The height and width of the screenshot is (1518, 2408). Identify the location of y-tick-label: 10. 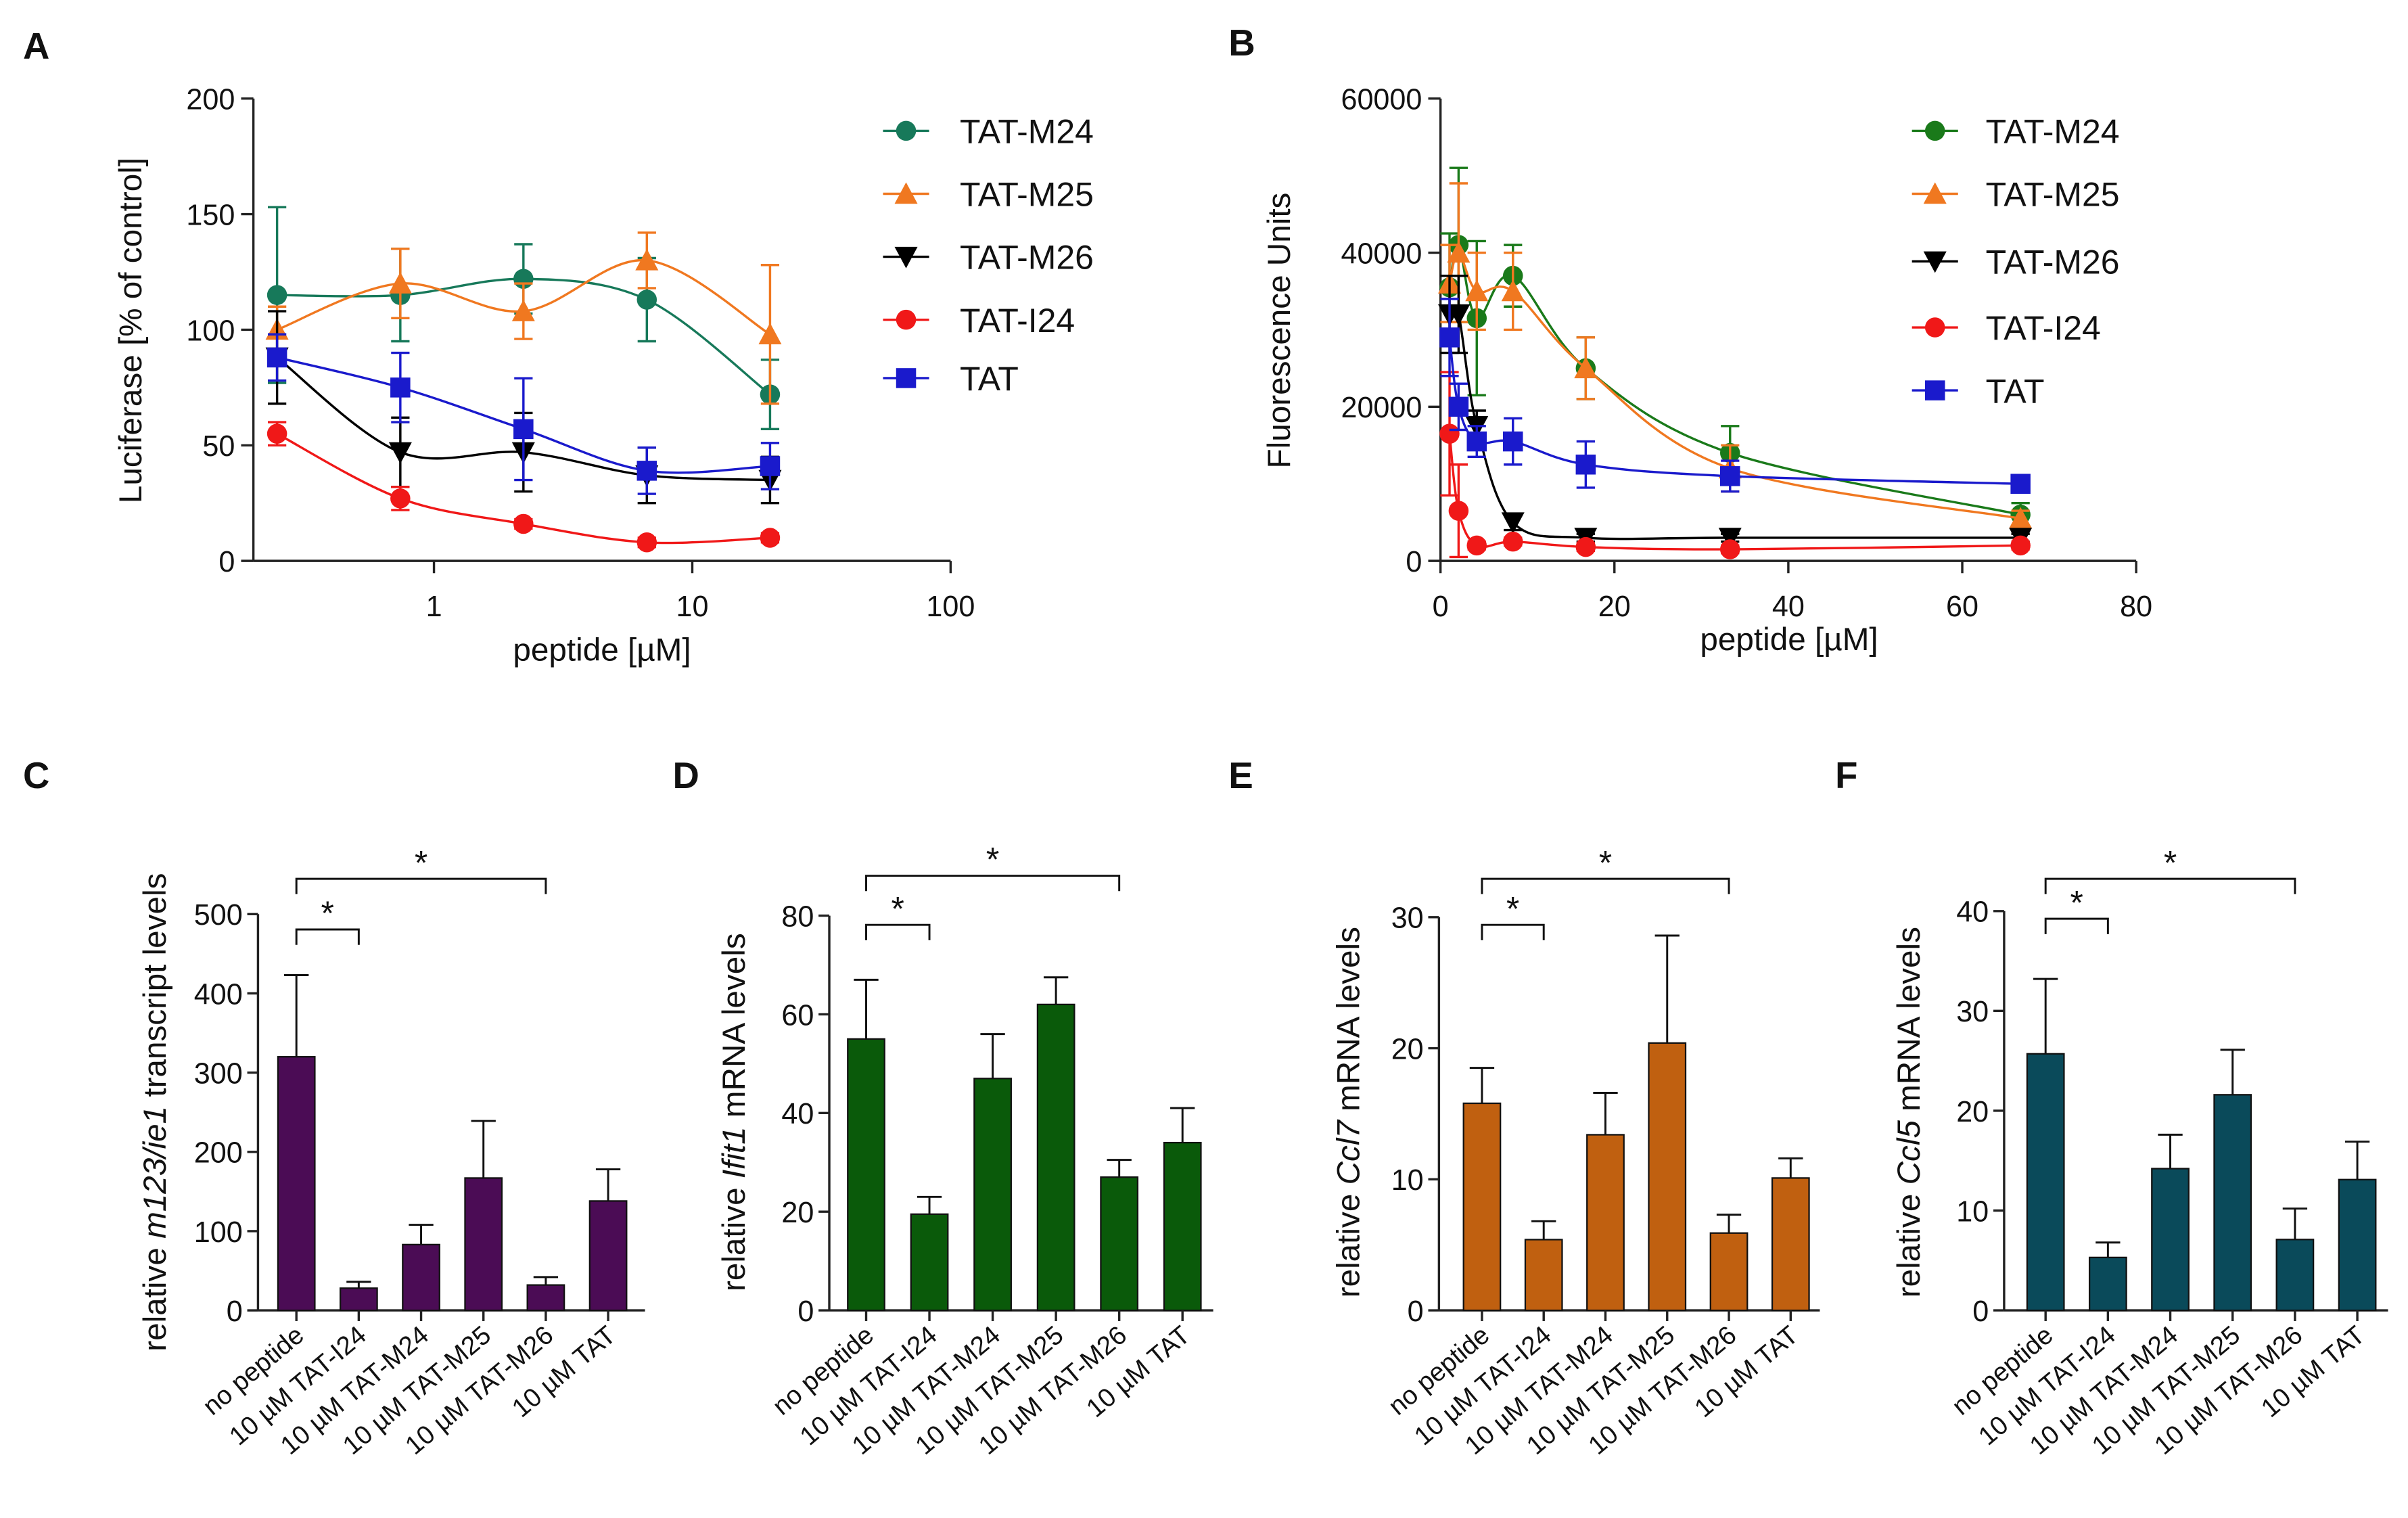
(1407, 1180).